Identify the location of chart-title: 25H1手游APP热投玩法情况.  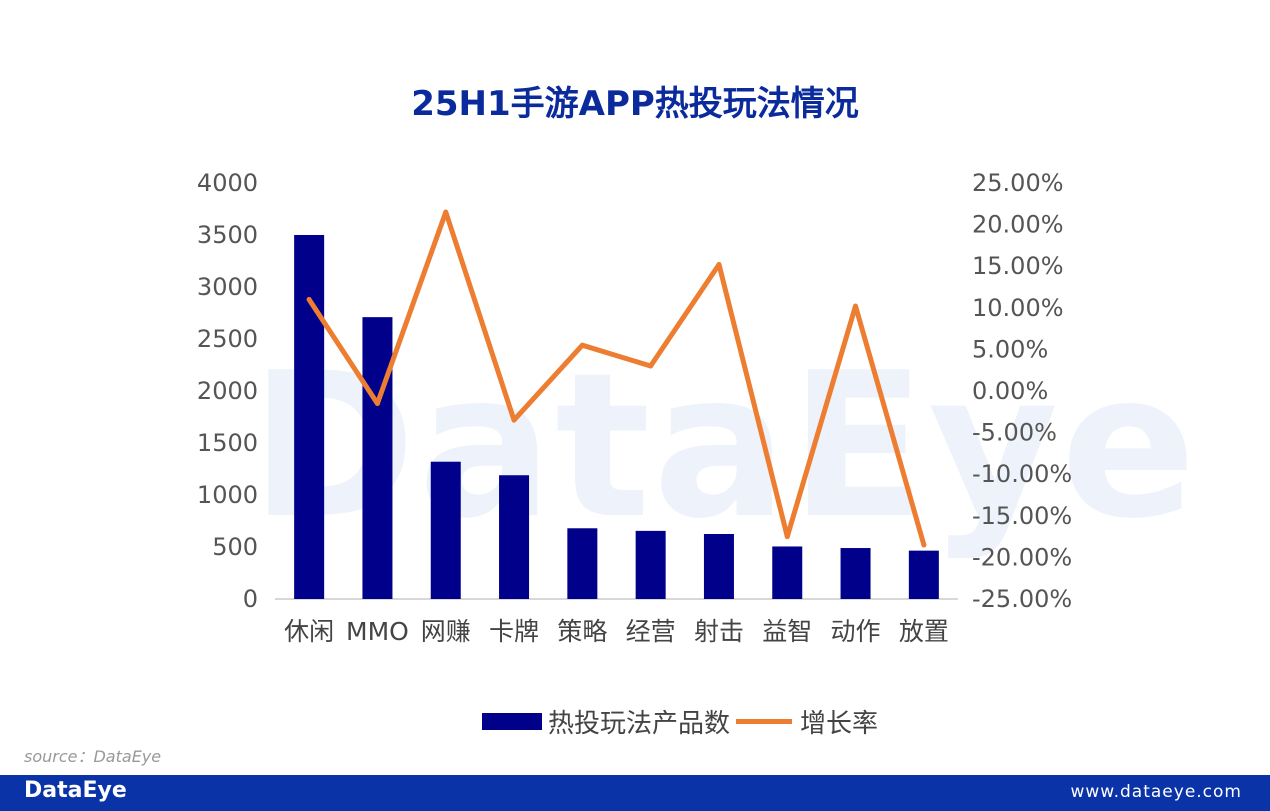
(635, 104).